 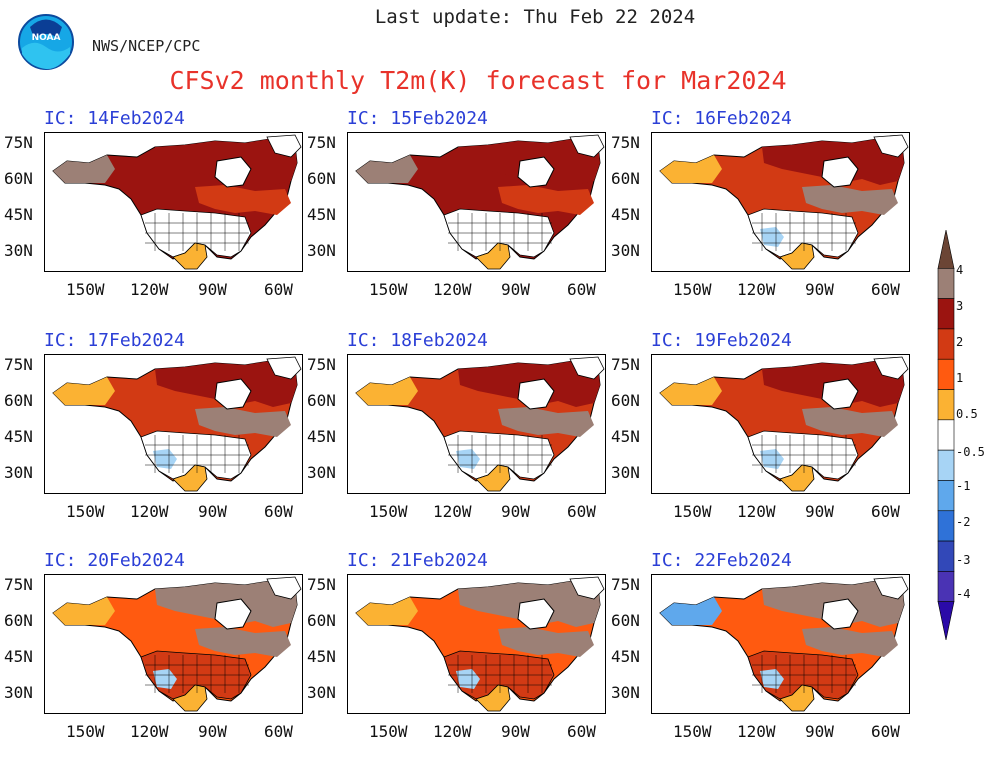 What do you see at coordinates (963, 594) in the screenshot?
I see `colorbar-tick-label: -4` at bounding box center [963, 594].